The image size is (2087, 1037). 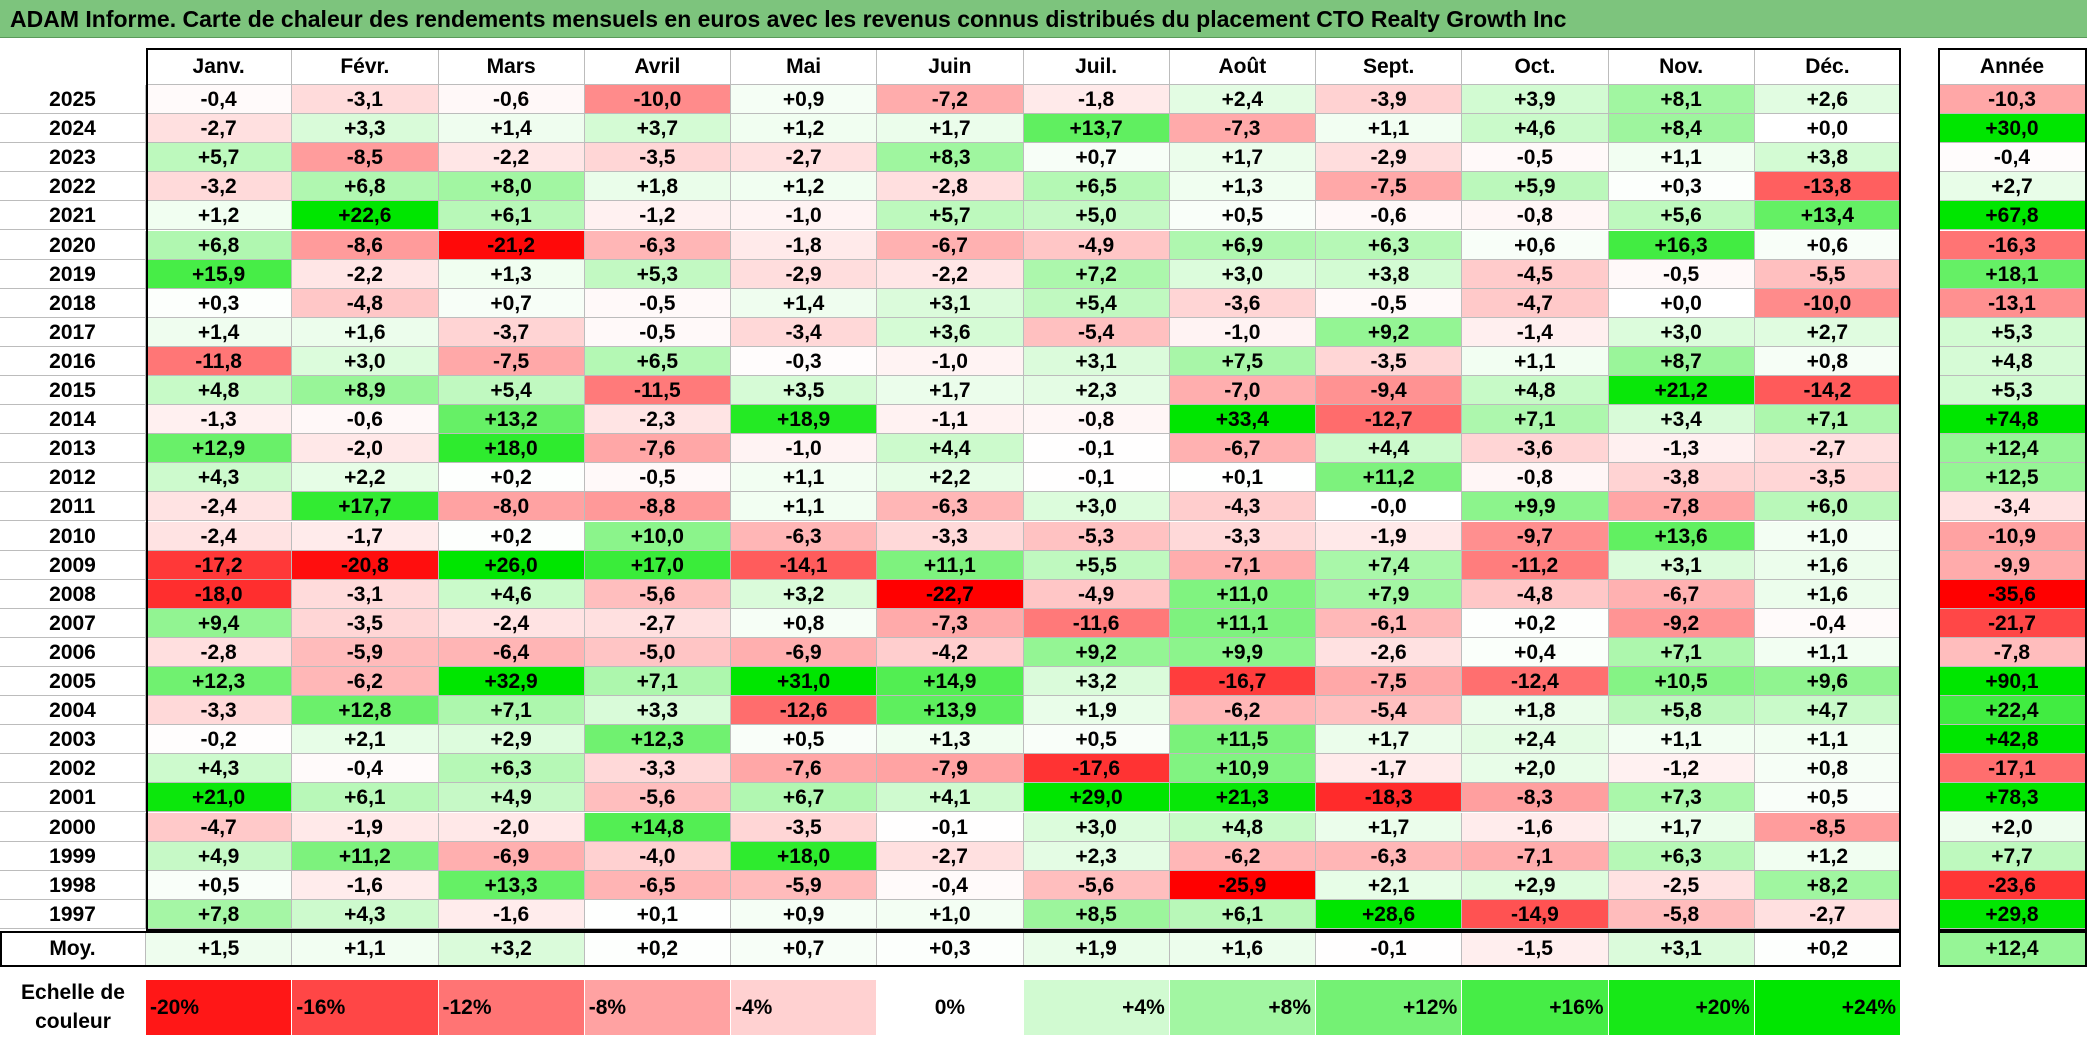 I want to click on color-scale-step: +4%, so click(x=1096, y=1007).